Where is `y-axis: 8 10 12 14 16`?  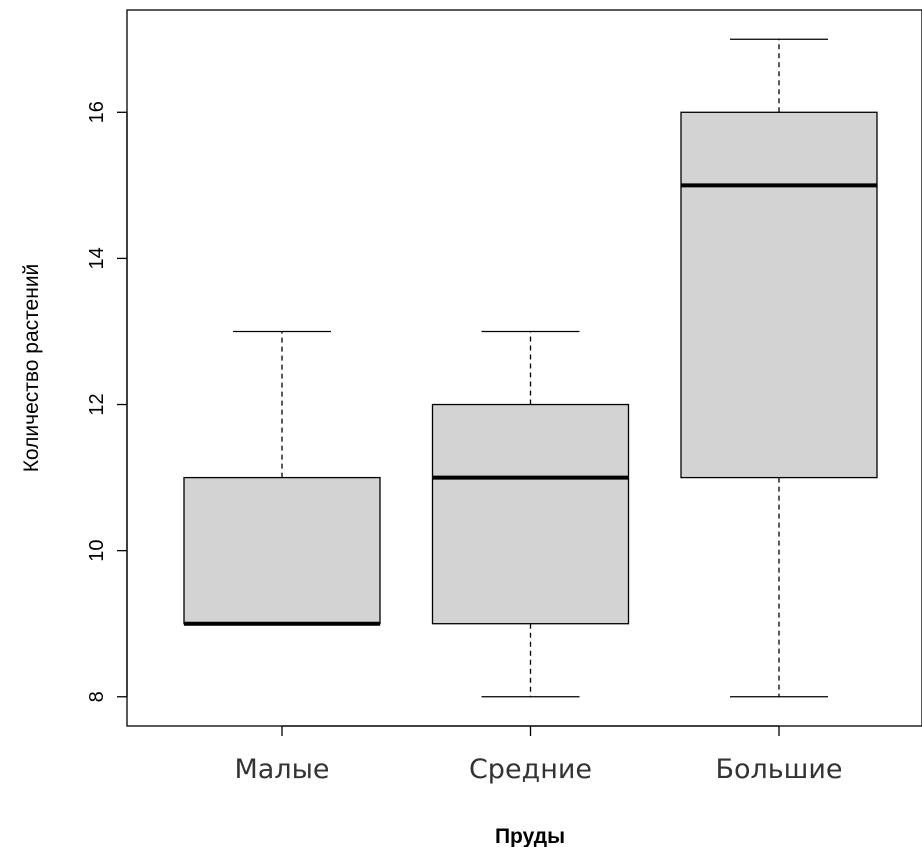
y-axis: 8 10 12 14 16 is located at coordinates (107, 401).